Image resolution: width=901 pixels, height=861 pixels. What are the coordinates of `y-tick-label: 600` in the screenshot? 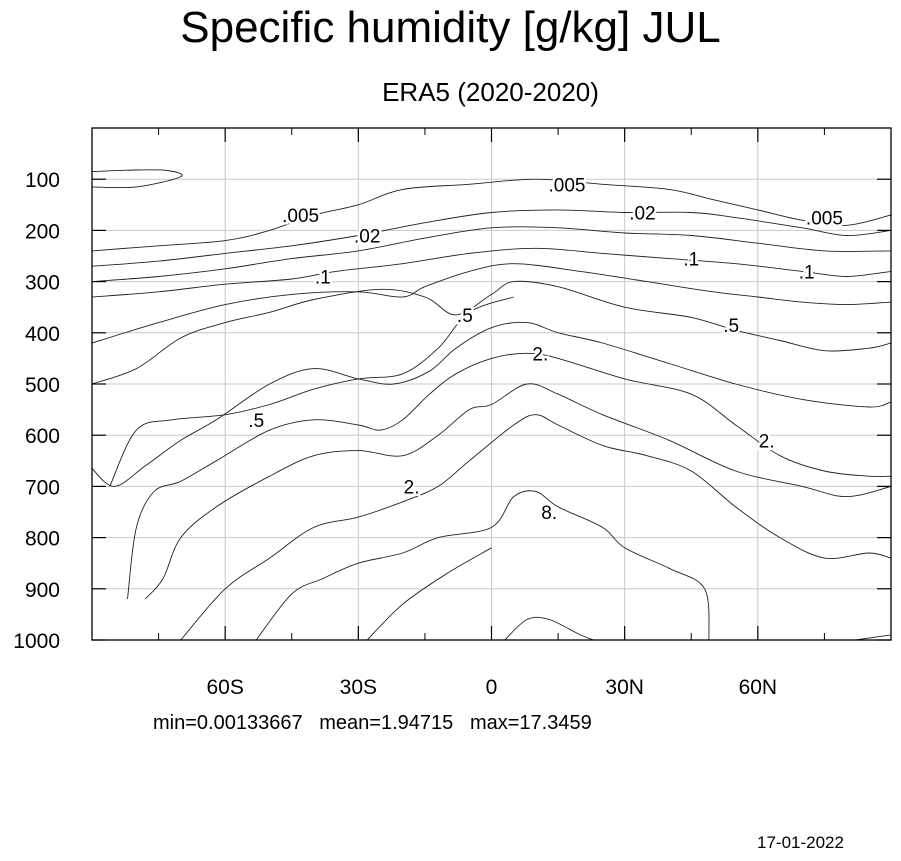 It's located at (42, 436).